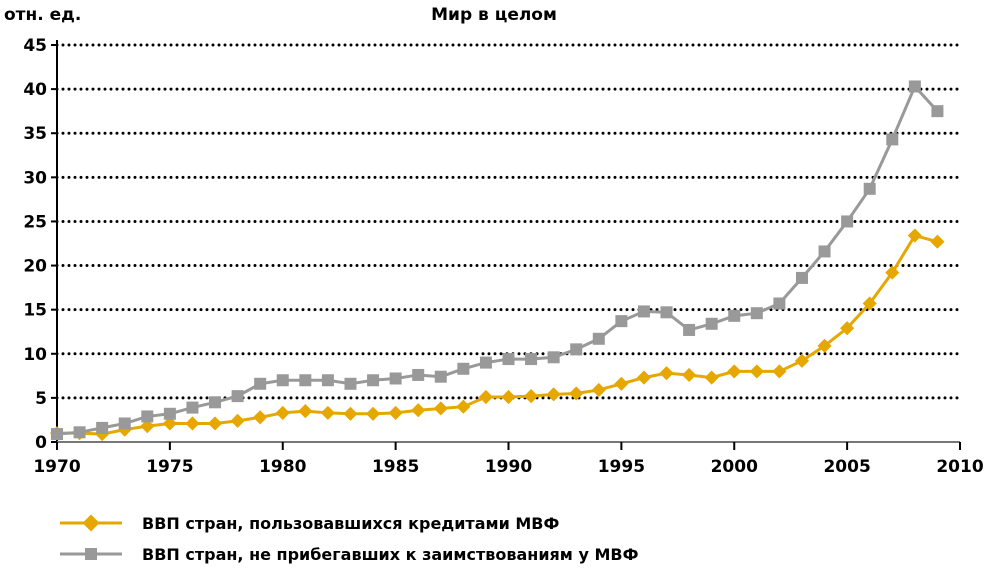  Describe the element at coordinates (508, 467) in the screenshot. I see `x-tick-label: 1990` at that location.